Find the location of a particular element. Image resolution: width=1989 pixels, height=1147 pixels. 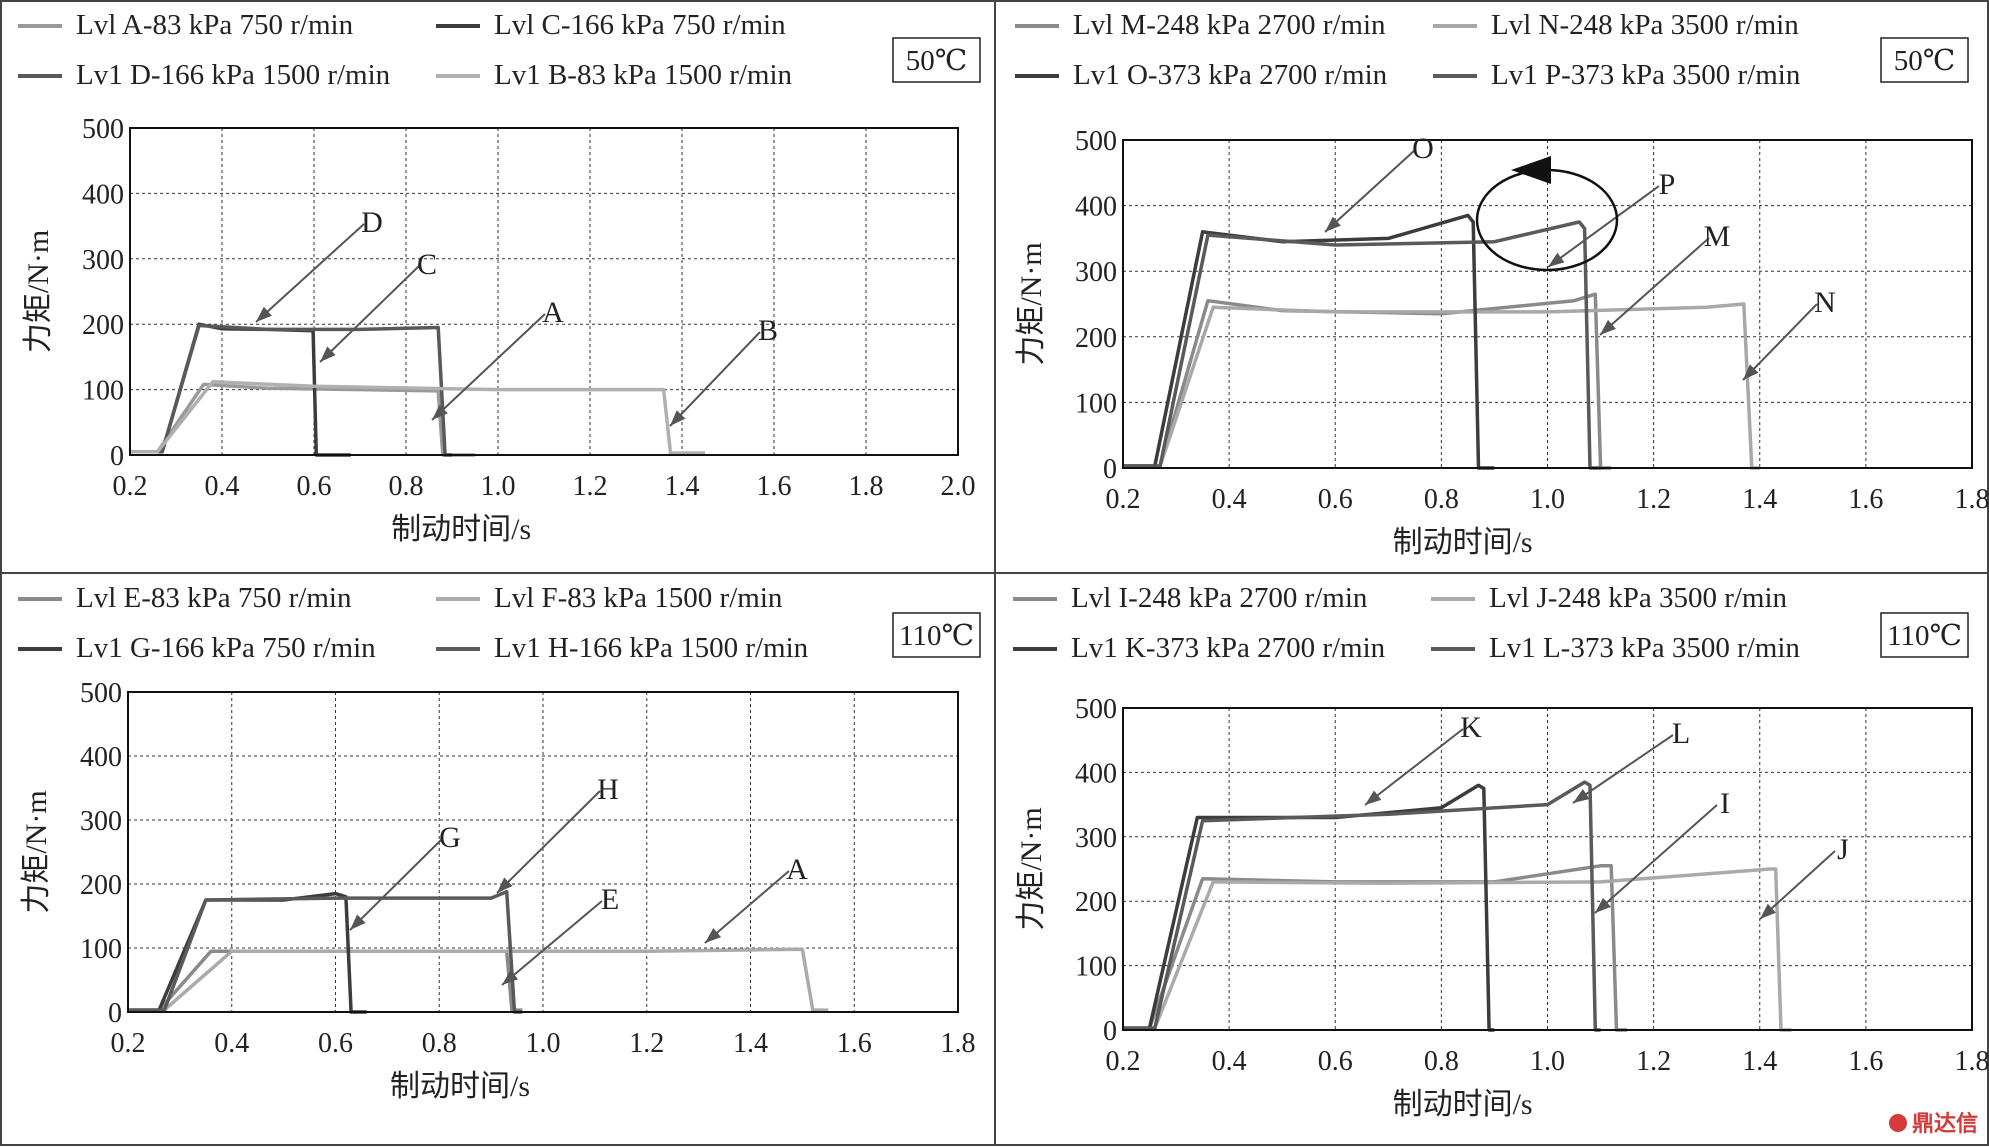

watermark-text: 鼎达信 is located at coordinates (1945, 1123).